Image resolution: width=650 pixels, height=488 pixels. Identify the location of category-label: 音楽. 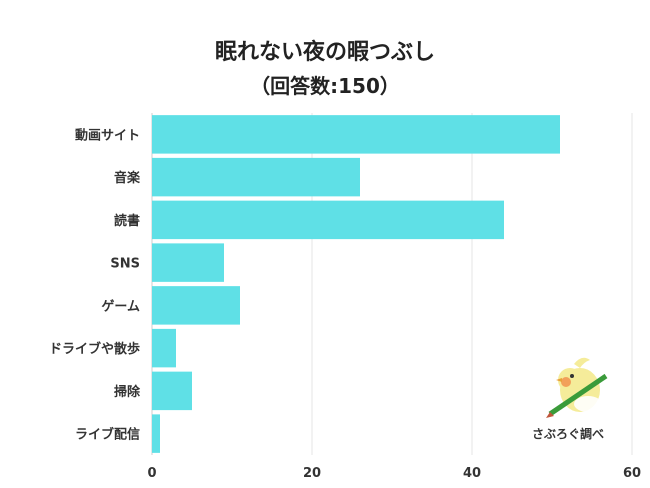
(127, 178).